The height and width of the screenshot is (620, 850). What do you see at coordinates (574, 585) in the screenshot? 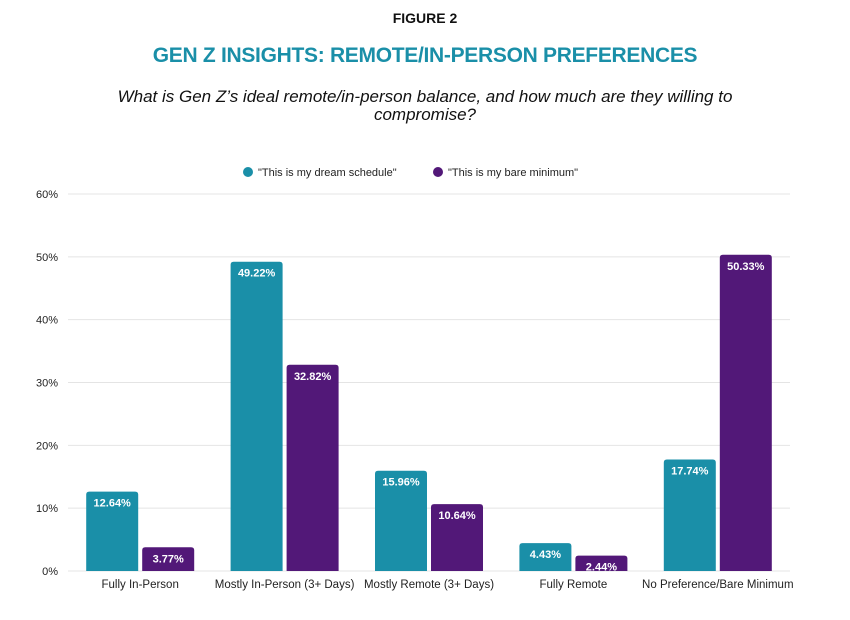
I see `x-tick-label: Fully Remote` at bounding box center [574, 585].